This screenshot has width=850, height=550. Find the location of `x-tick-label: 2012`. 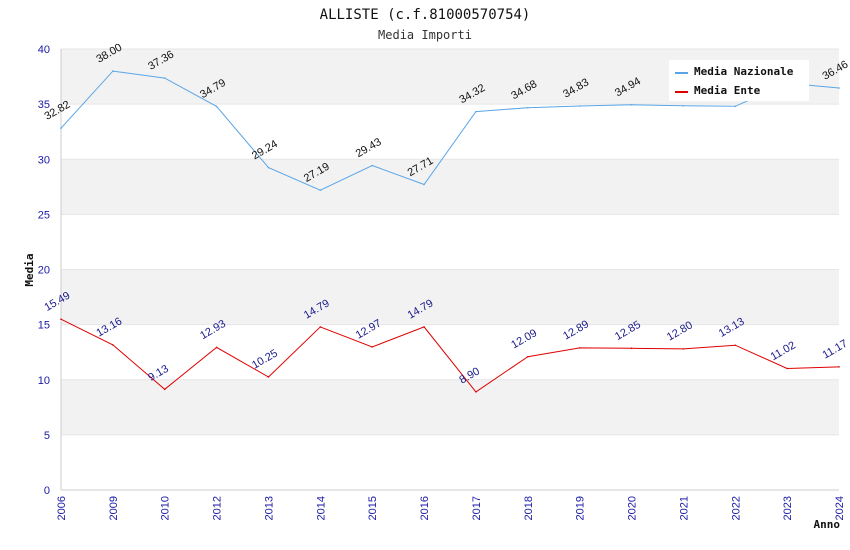

x-tick-label: 2012 is located at coordinates (218, 508).